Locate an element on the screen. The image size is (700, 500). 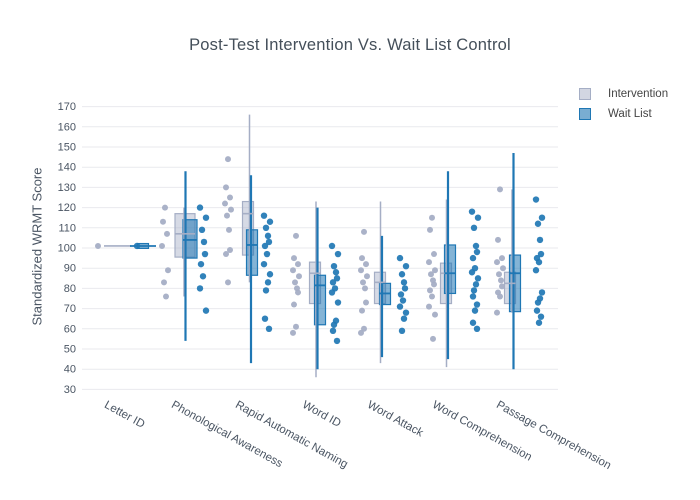
svg-text: 40 is located at coordinates (70, 370).